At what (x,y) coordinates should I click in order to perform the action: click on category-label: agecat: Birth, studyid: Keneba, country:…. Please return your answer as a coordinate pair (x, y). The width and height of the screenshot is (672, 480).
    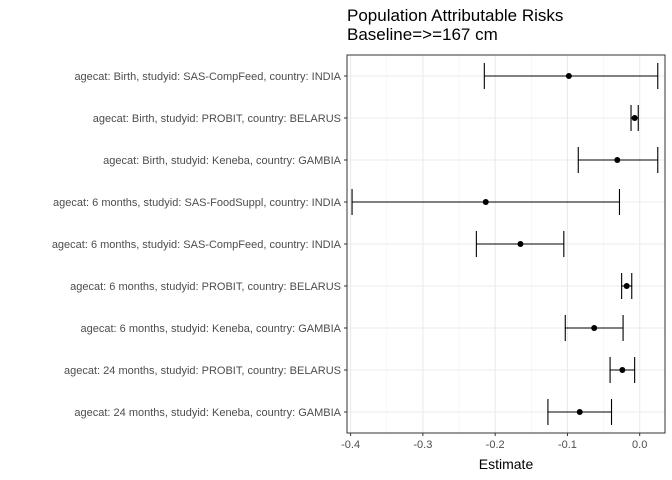
    Looking at the image, I should click on (222, 161).